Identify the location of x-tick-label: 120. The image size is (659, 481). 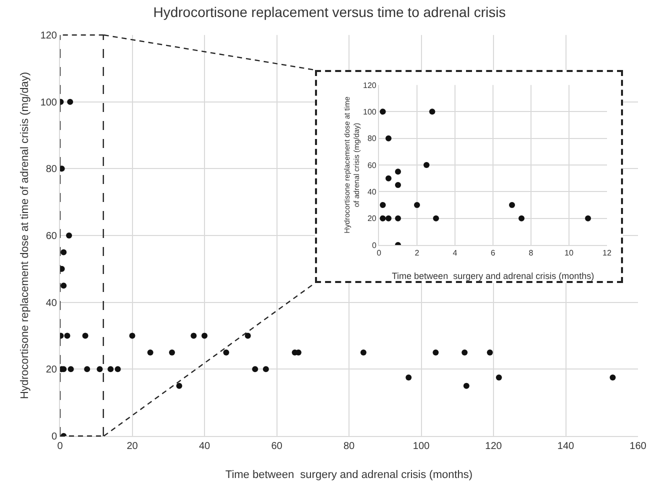
(493, 446).